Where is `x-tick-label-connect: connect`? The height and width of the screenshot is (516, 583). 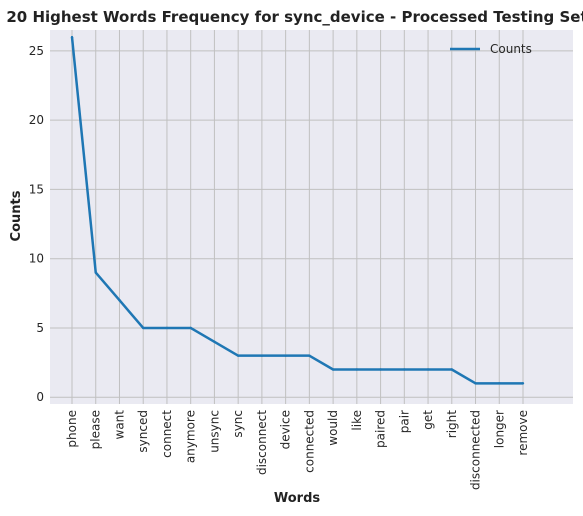 x-tick-label-connect: connect is located at coordinates (167, 434).